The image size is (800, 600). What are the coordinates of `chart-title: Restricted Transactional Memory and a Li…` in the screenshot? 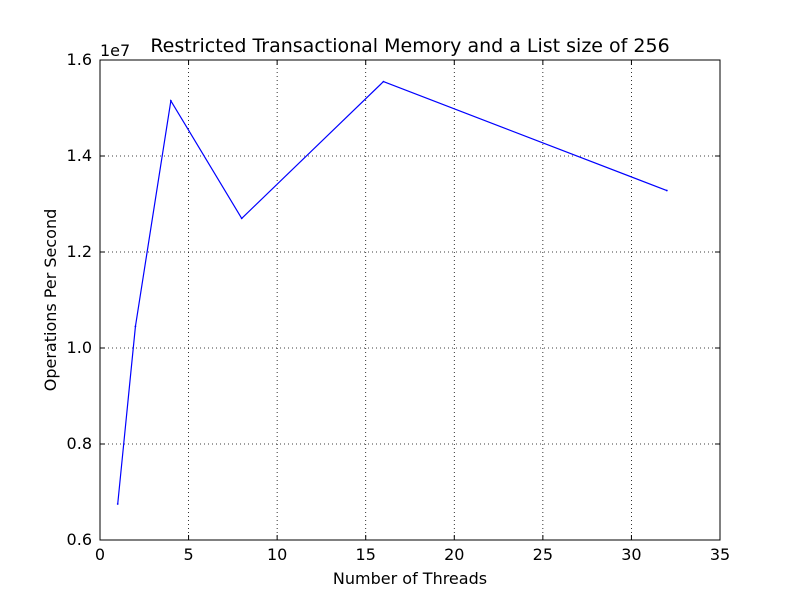 It's located at (409, 46).